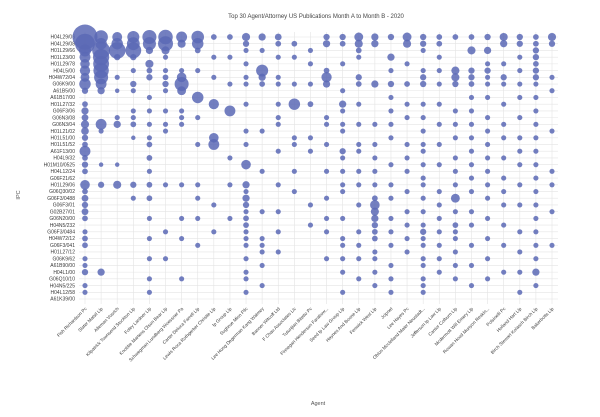  Describe the element at coordinates (63, 85) in the screenshot. I see `y-tick-label: G06K9/00` at that location.